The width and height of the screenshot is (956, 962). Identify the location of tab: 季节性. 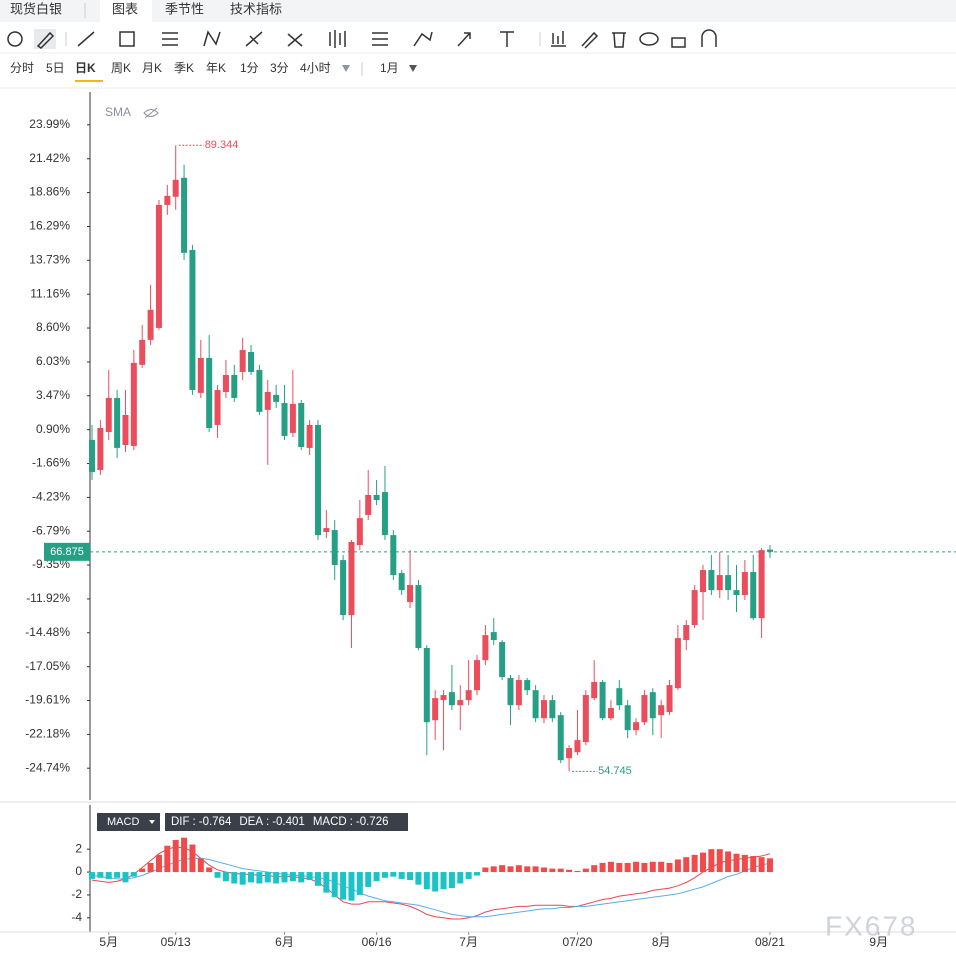
(184, 8).